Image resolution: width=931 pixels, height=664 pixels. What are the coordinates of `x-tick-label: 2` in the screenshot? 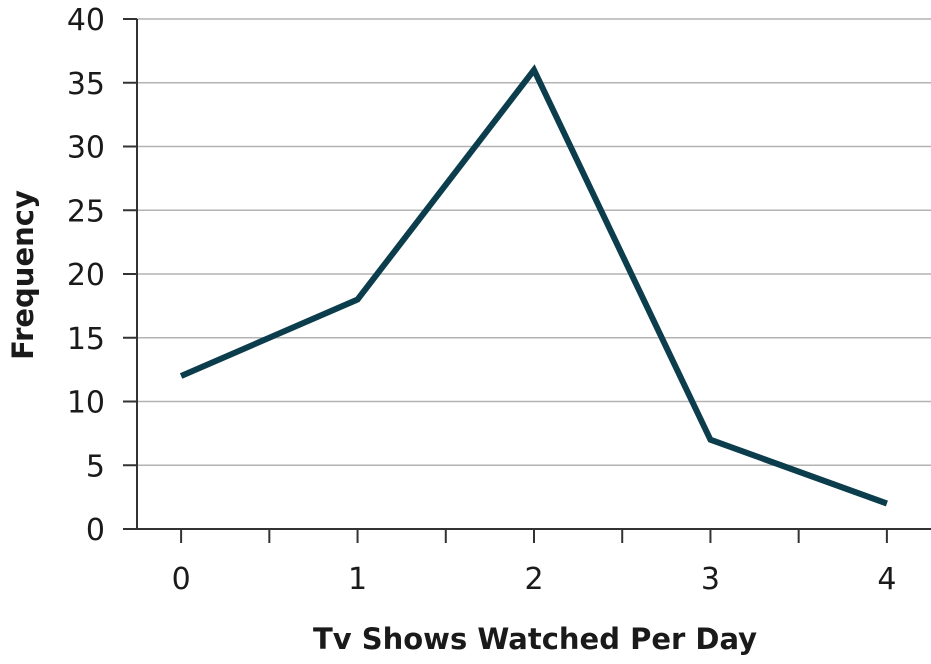 It's located at (533, 579).